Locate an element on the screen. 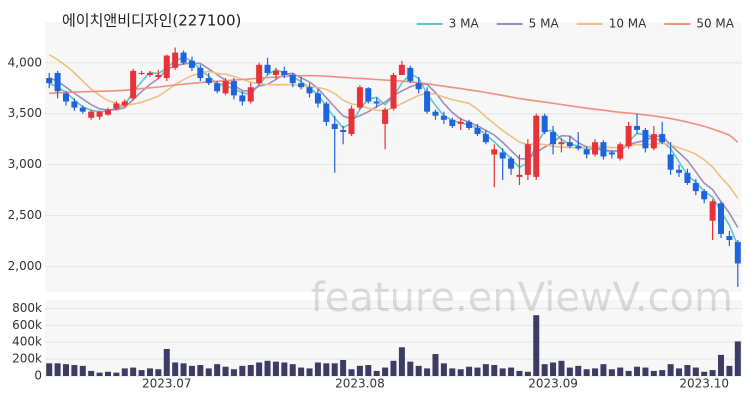 This screenshot has width=750, height=400. chart-title: 에이치앤비디자인(227100) is located at coordinates (151, 21).